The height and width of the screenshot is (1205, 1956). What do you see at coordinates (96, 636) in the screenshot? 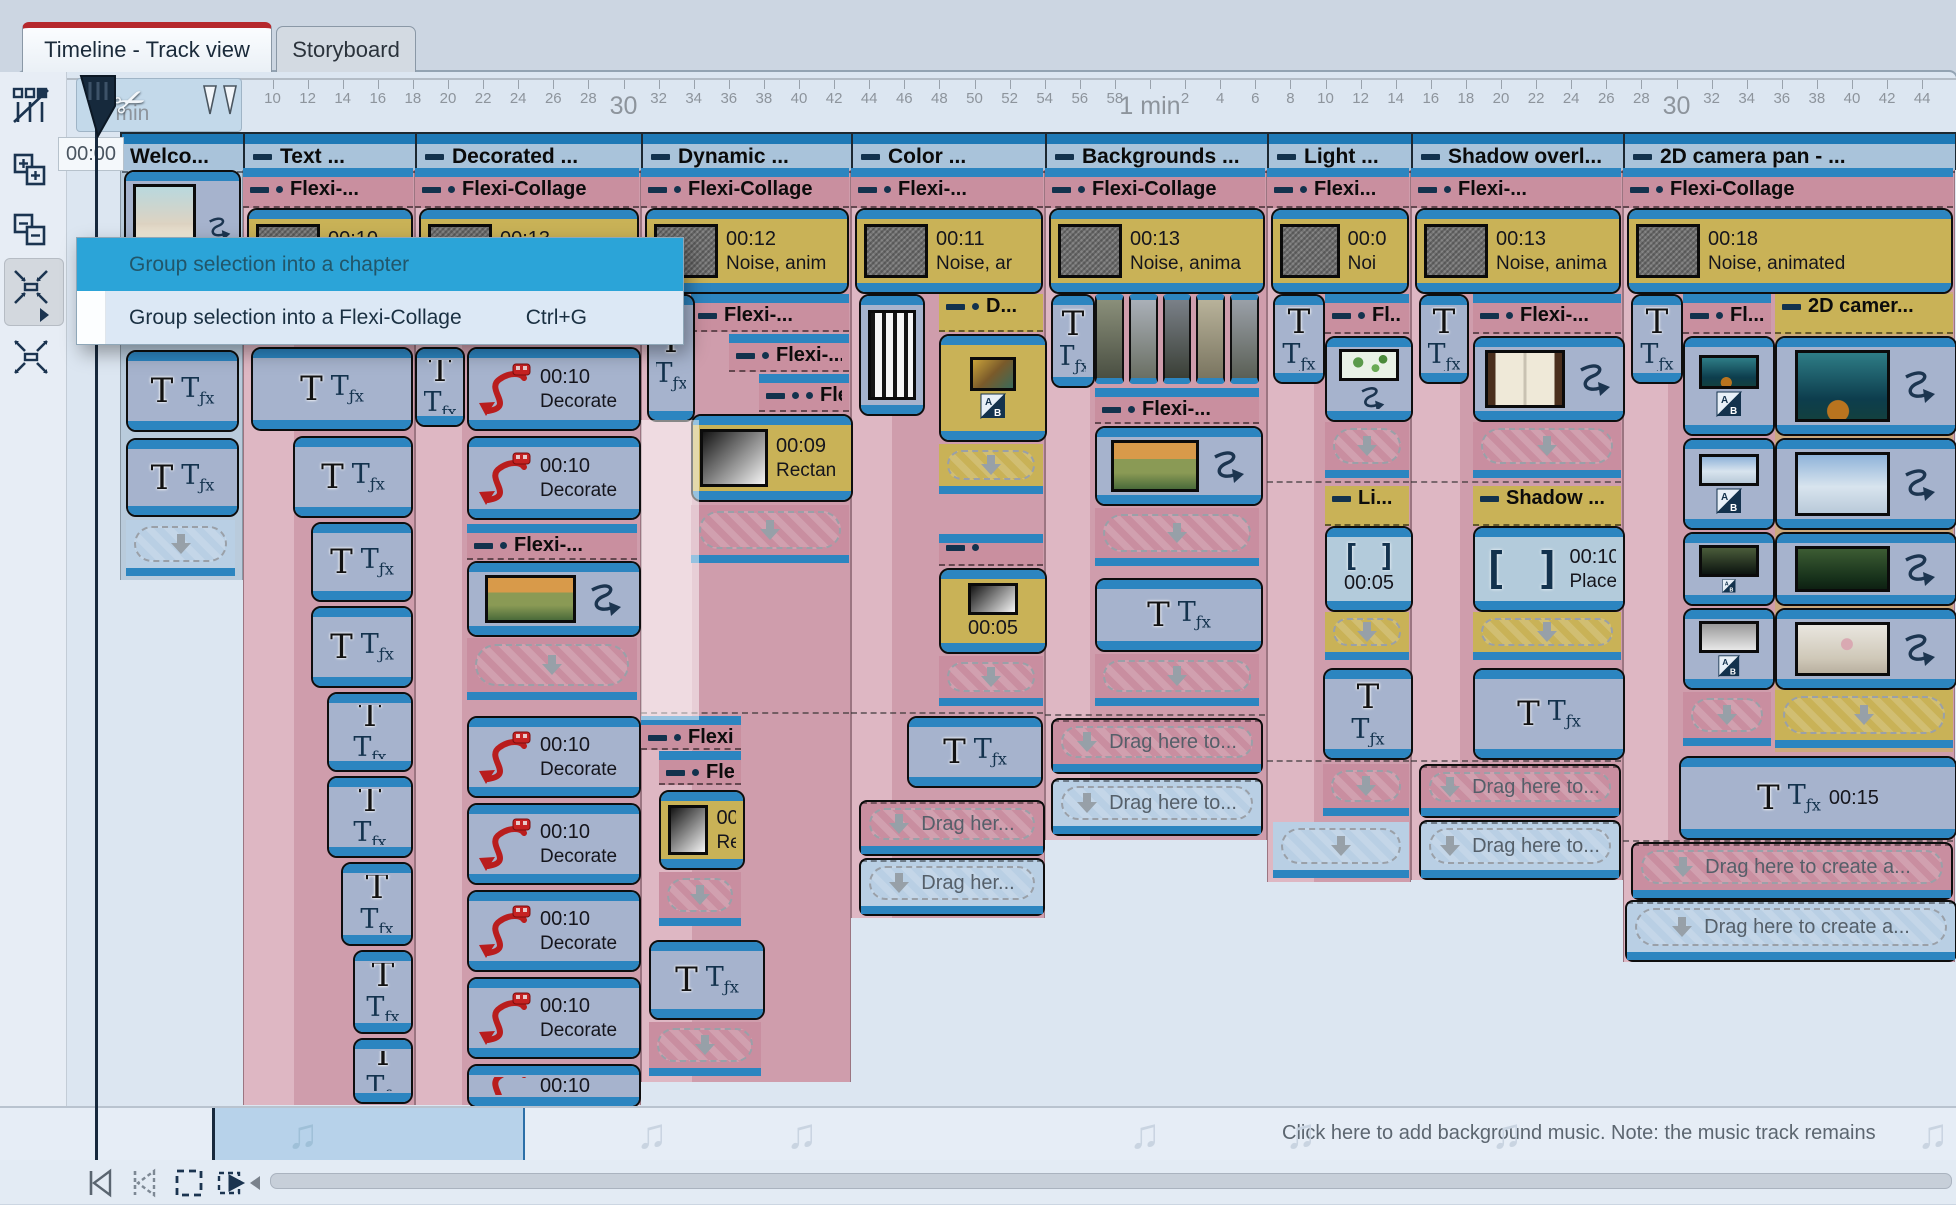
I see `playhead-line` at bounding box center [96, 636].